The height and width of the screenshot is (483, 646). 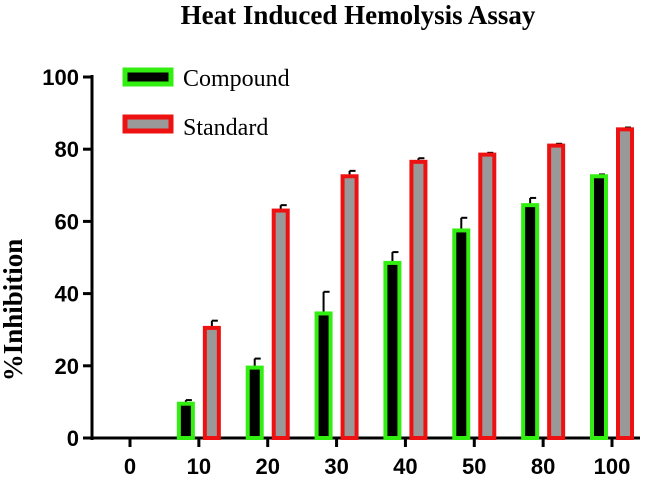 What do you see at coordinates (543, 466) in the screenshot?
I see `x-tick-label: 80` at bounding box center [543, 466].